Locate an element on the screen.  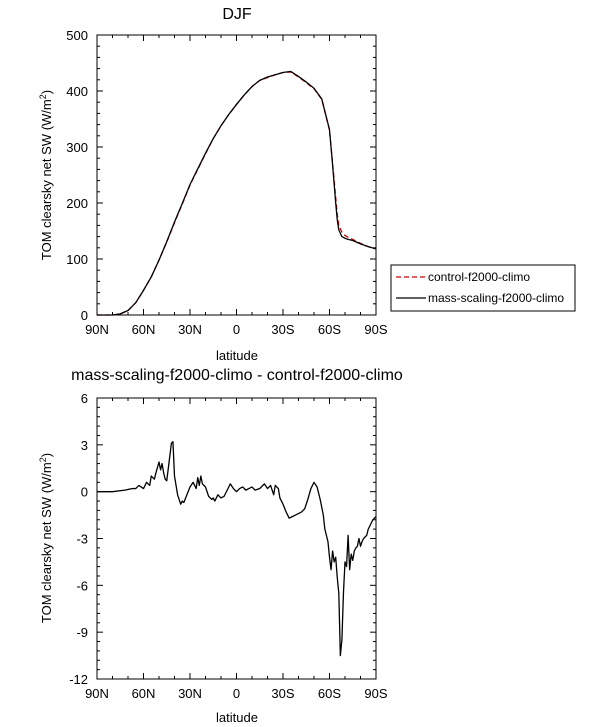
bottom-x-axis-label: latitude is located at coordinates (237, 717).